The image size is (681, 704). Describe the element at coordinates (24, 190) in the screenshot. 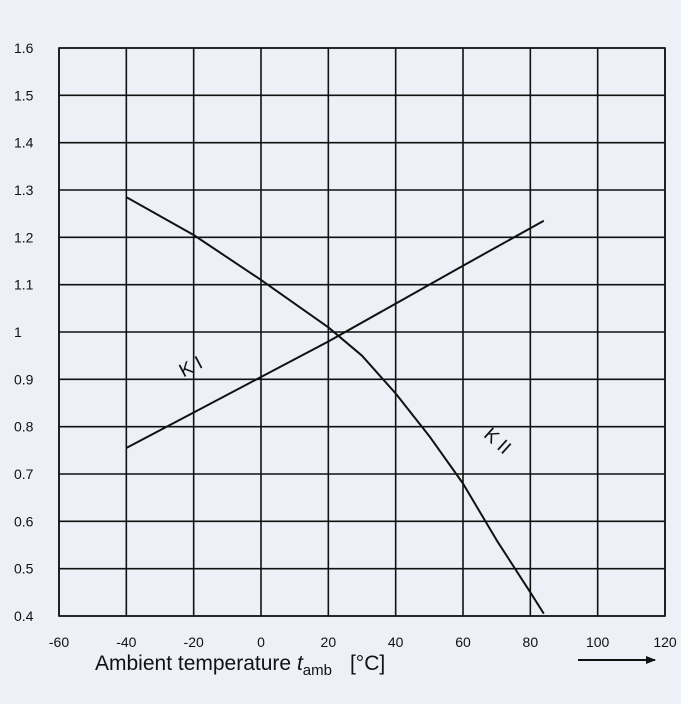

I see `y-tick-label-9: 1.3` at that location.